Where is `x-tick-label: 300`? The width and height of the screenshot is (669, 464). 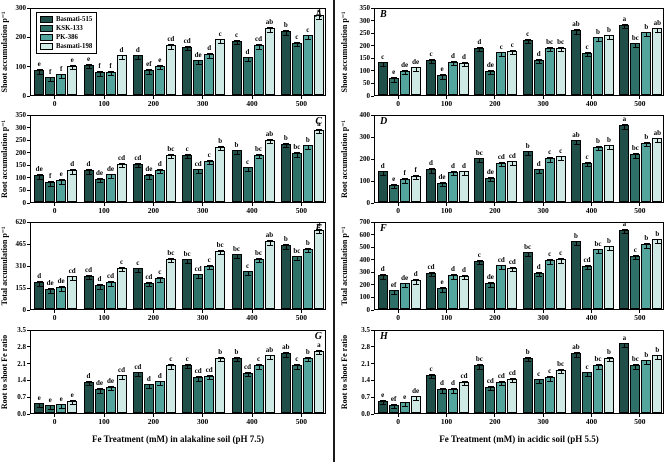
x-tick-label: 300 is located at coordinates (203, 421).